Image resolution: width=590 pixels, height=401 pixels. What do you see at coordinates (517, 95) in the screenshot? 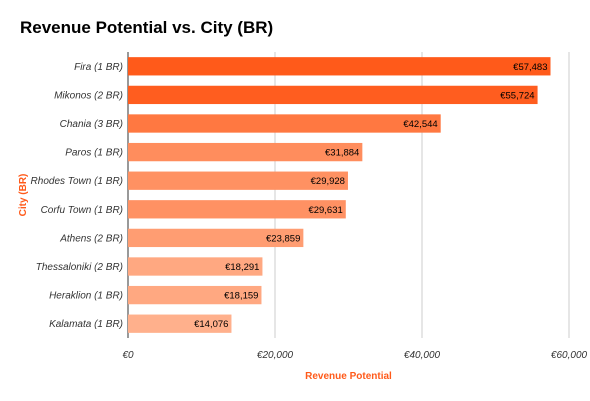
I see `data-label: €55,724` at bounding box center [517, 95].